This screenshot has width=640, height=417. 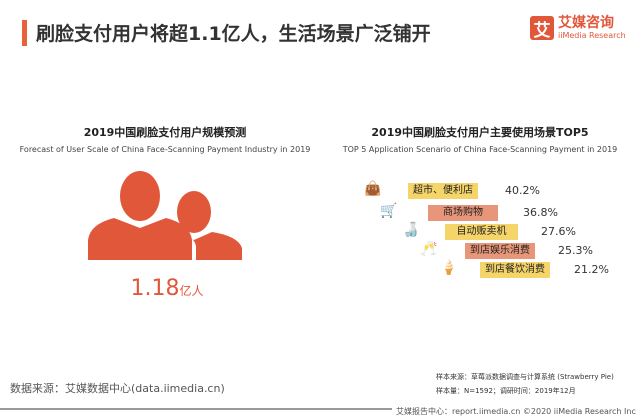 What do you see at coordinates (542, 28) in the screenshot?
I see `logo-mark: 艾` at bounding box center [542, 28].